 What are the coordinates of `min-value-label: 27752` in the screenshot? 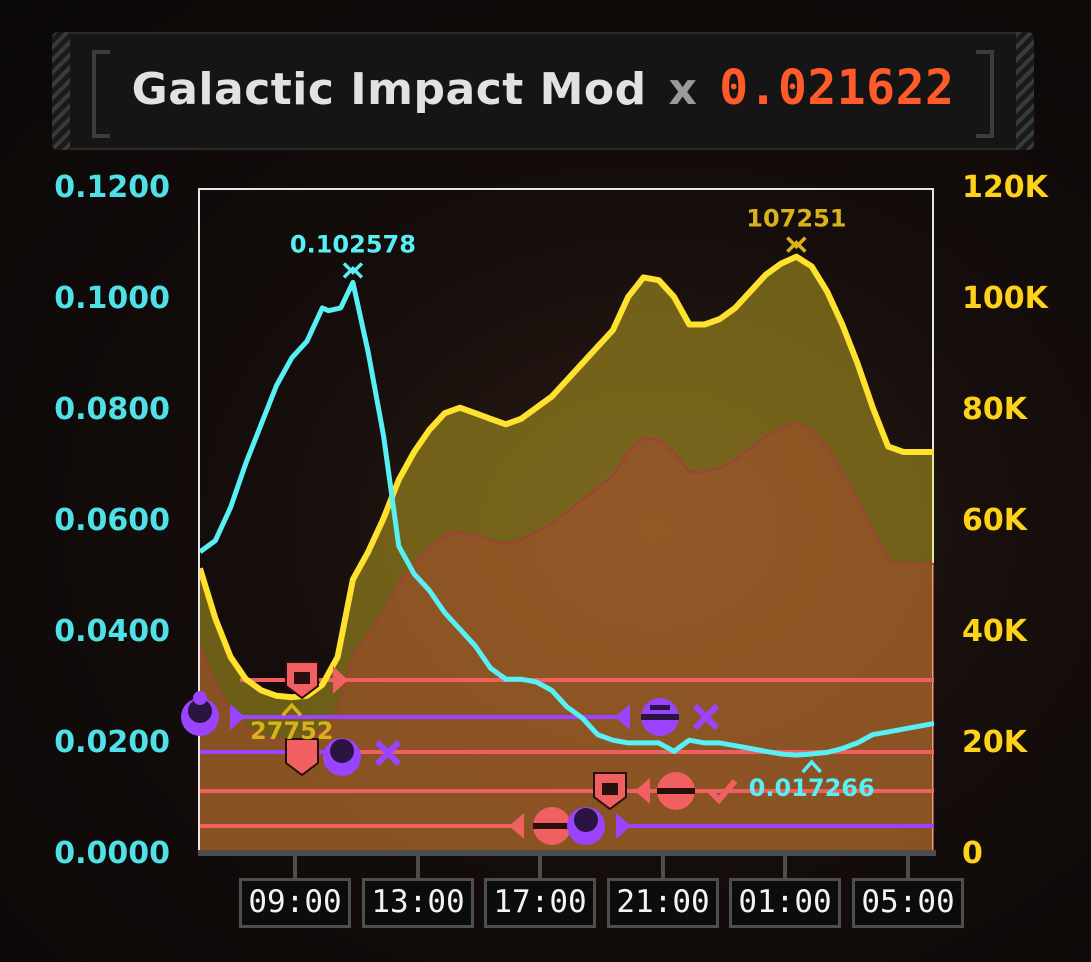 It's located at (292, 731).